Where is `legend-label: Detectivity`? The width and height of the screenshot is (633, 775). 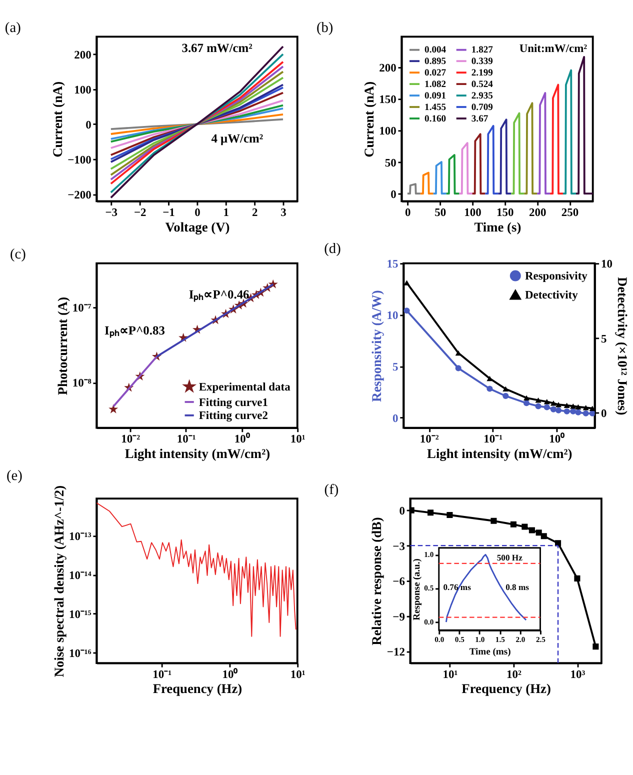 legend-label: Detectivity is located at coordinates (551, 296).